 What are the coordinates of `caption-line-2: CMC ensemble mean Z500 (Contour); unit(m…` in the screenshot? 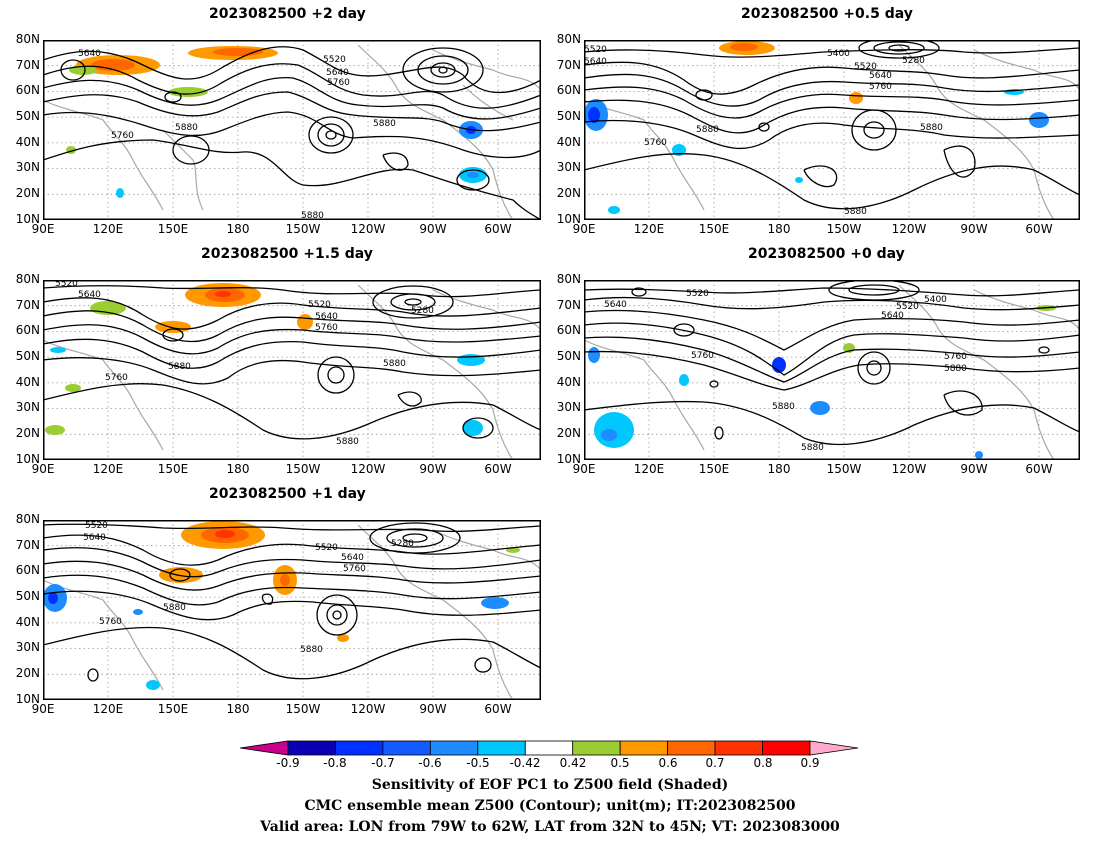 It's located at (550, 806).